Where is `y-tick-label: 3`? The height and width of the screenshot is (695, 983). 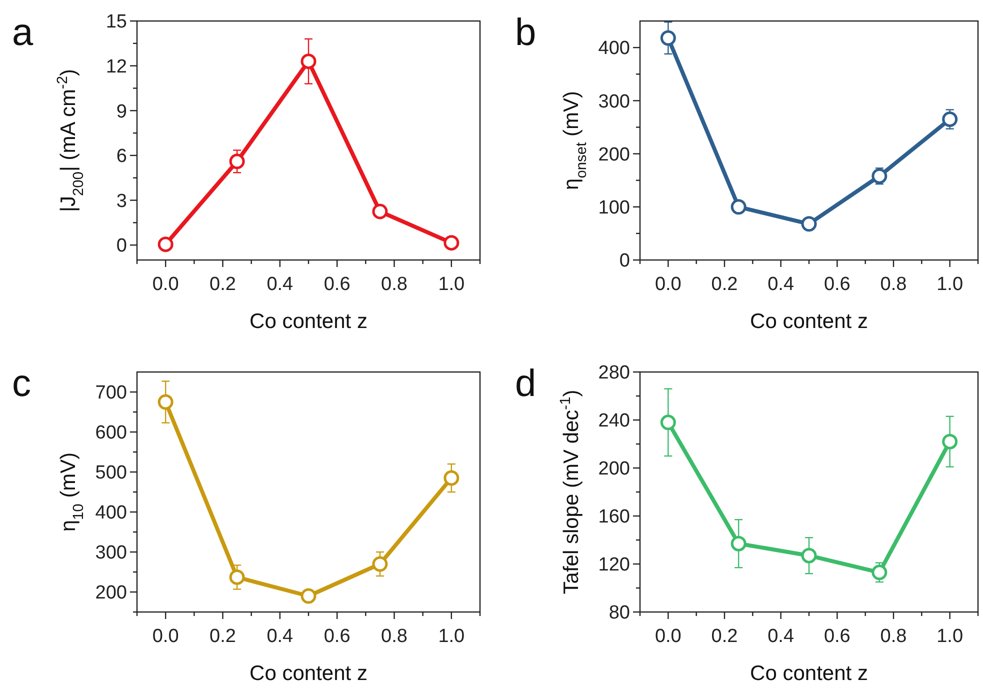
y-tick-label: 3 is located at coordinates (121, 201).